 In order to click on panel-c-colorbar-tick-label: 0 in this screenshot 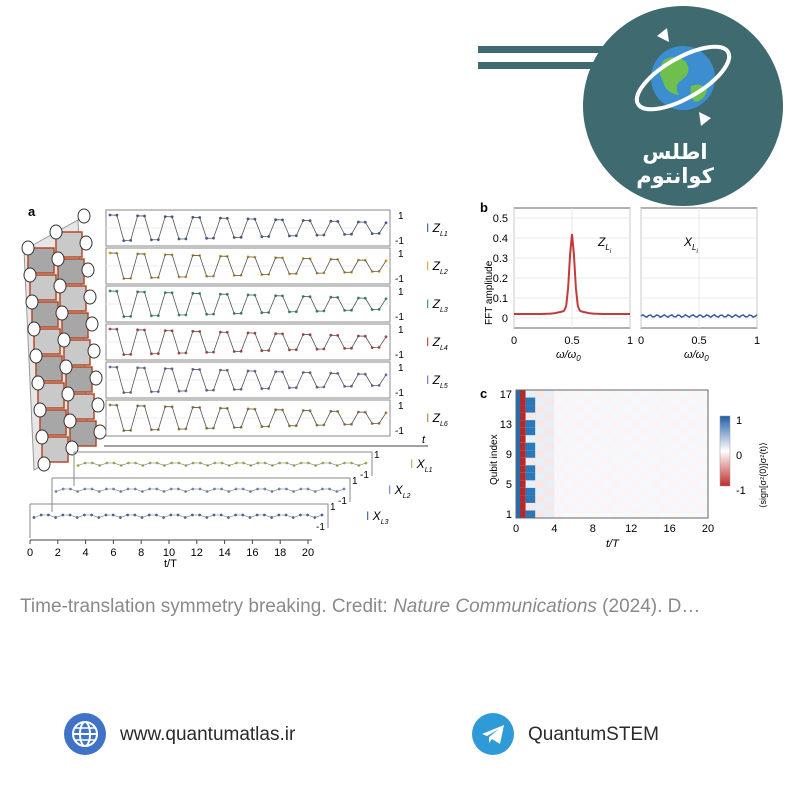, I will do `click(739, 456)`.